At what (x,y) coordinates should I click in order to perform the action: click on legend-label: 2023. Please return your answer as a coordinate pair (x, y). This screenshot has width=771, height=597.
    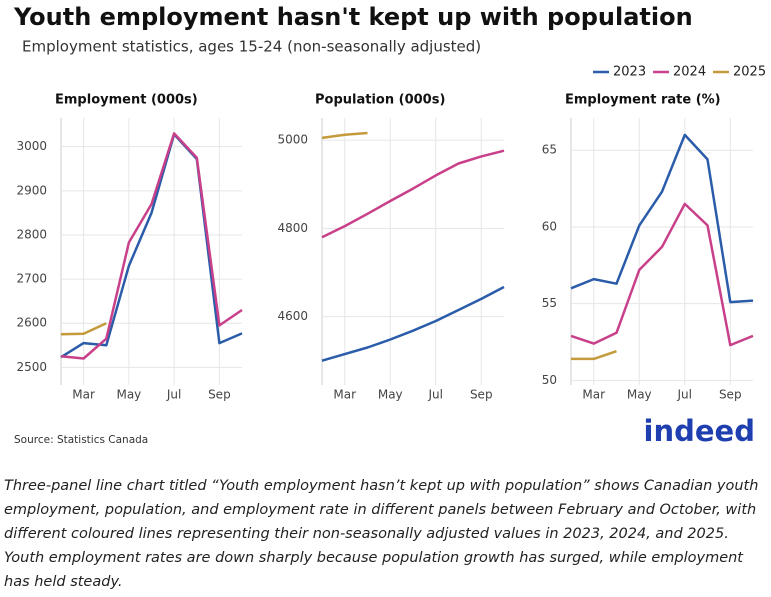
    Looking at the image, I should click on (629, 72).